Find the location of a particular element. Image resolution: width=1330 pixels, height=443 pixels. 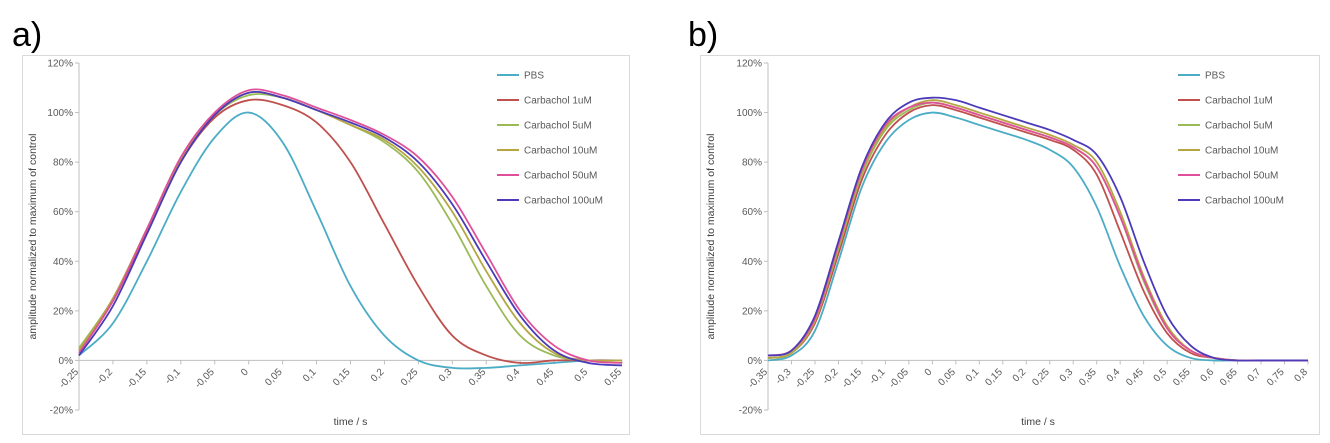

chart-a-y-tick-label: 20% is located at coordinates (63, 311).